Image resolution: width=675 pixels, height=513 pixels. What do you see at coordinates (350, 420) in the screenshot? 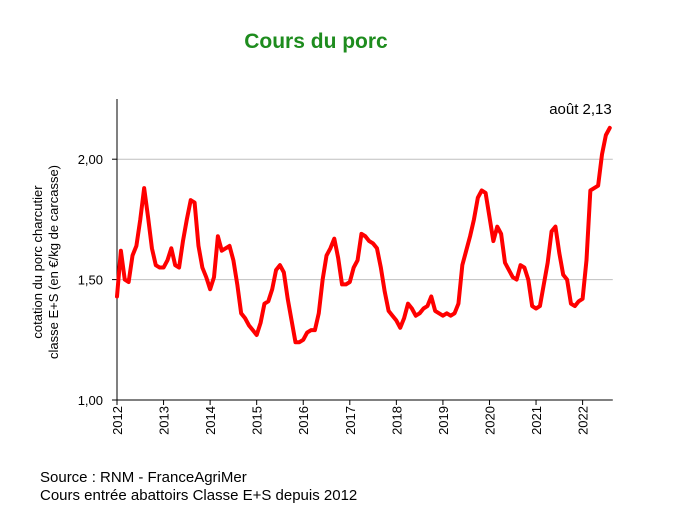
I see `x-tick-label: 2017` at bounding box center [350, 420].